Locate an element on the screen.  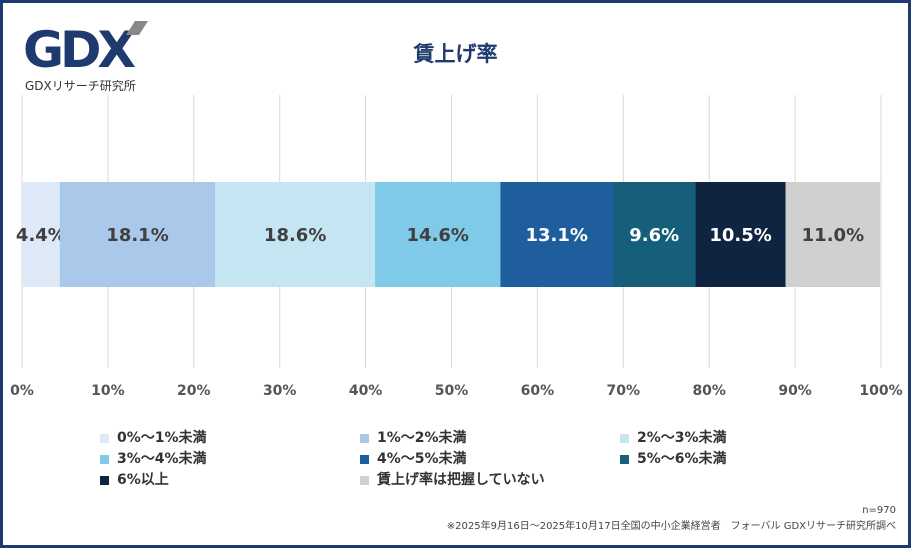
legend-item: 6%以上 is located at coordinates (134, 480).